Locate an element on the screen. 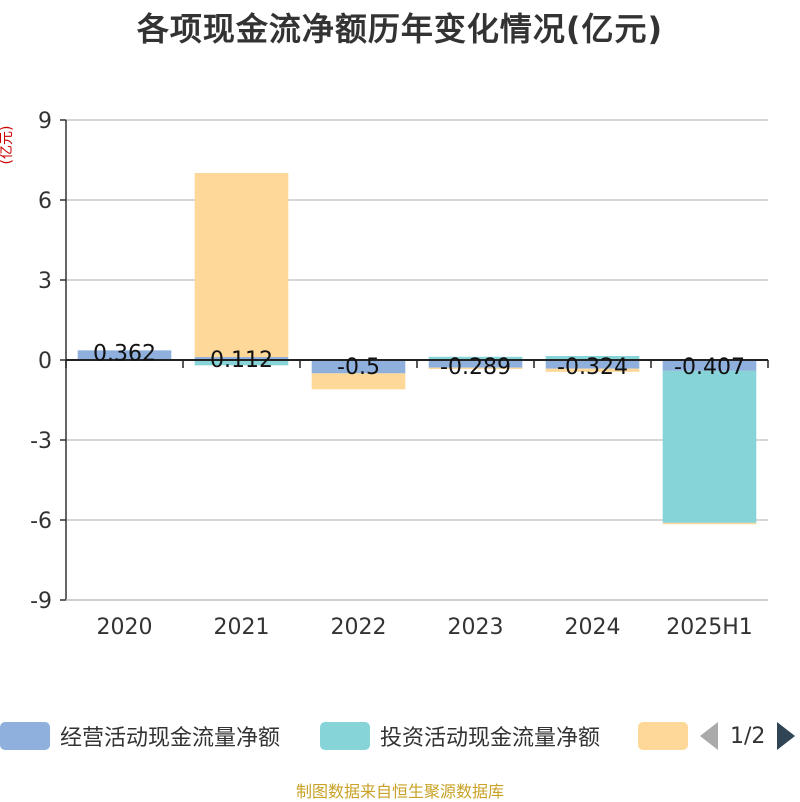 The width and height of the screenshot is (800, 802). bar-1-2021 is located at coordinates (241, 358).